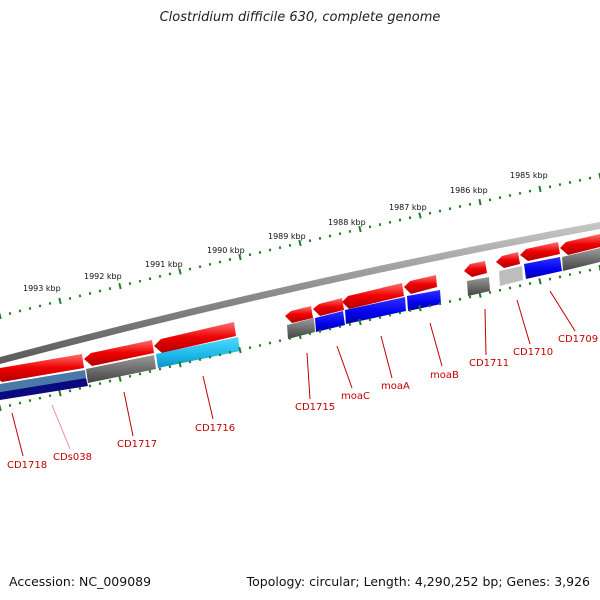 This screenshot has width=600, height=600. I want to click on gene-label-moab: moaB, so click(444, 375).